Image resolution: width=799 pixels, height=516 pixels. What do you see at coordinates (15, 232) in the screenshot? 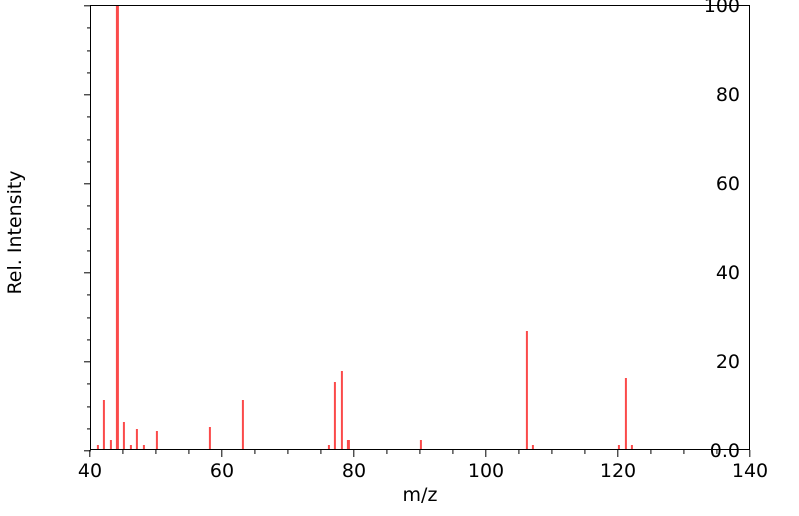
I see `y-axis-title: Rel. Intensity` at bounding box center [15, 232].